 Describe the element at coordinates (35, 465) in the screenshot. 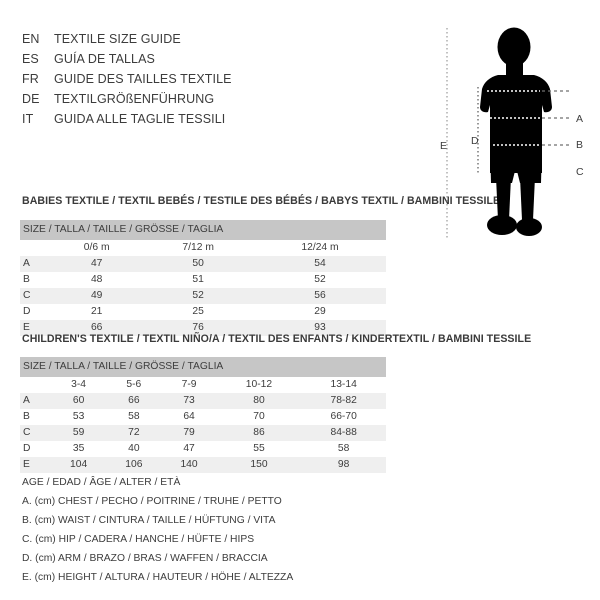

I see `children-row-label-e: E` at that location.